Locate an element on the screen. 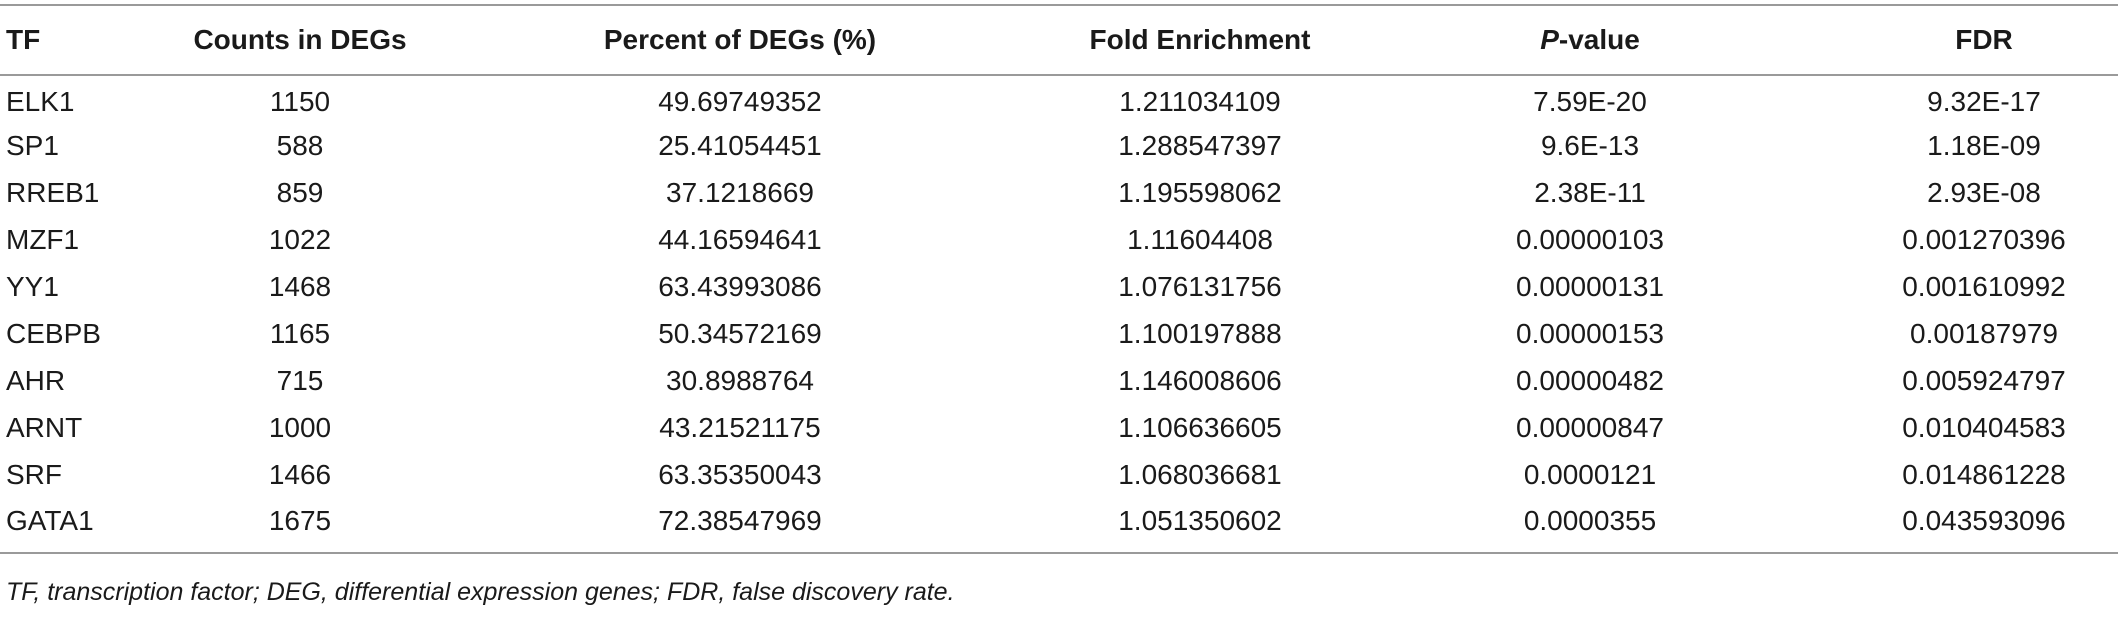  cell-counts: 715 is located at coordinates (300, 380).